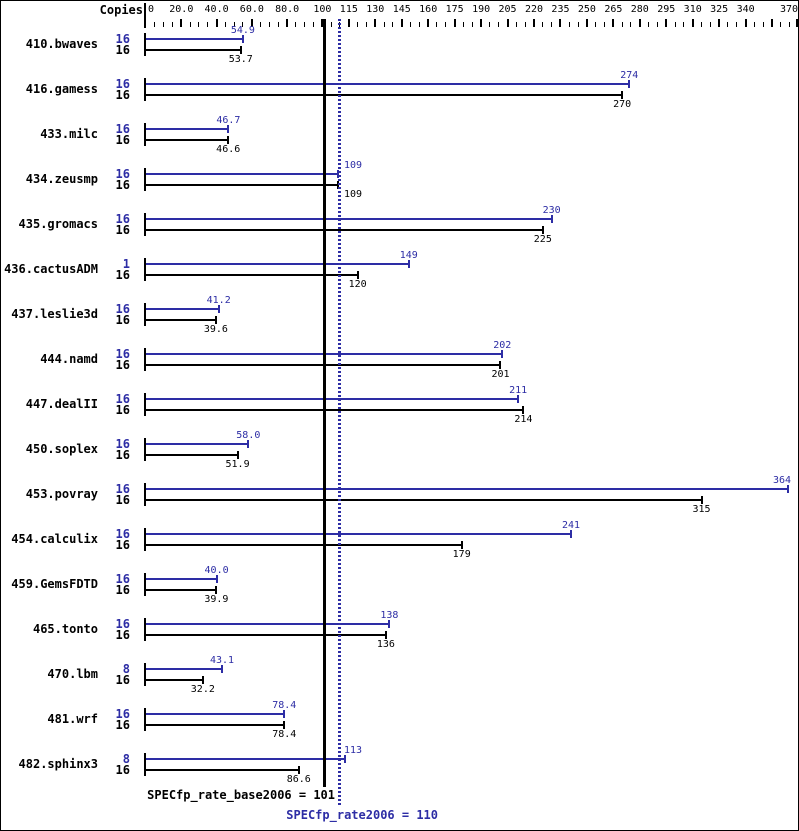  I want to click on peak-value-label: 274, so click(629, 75).